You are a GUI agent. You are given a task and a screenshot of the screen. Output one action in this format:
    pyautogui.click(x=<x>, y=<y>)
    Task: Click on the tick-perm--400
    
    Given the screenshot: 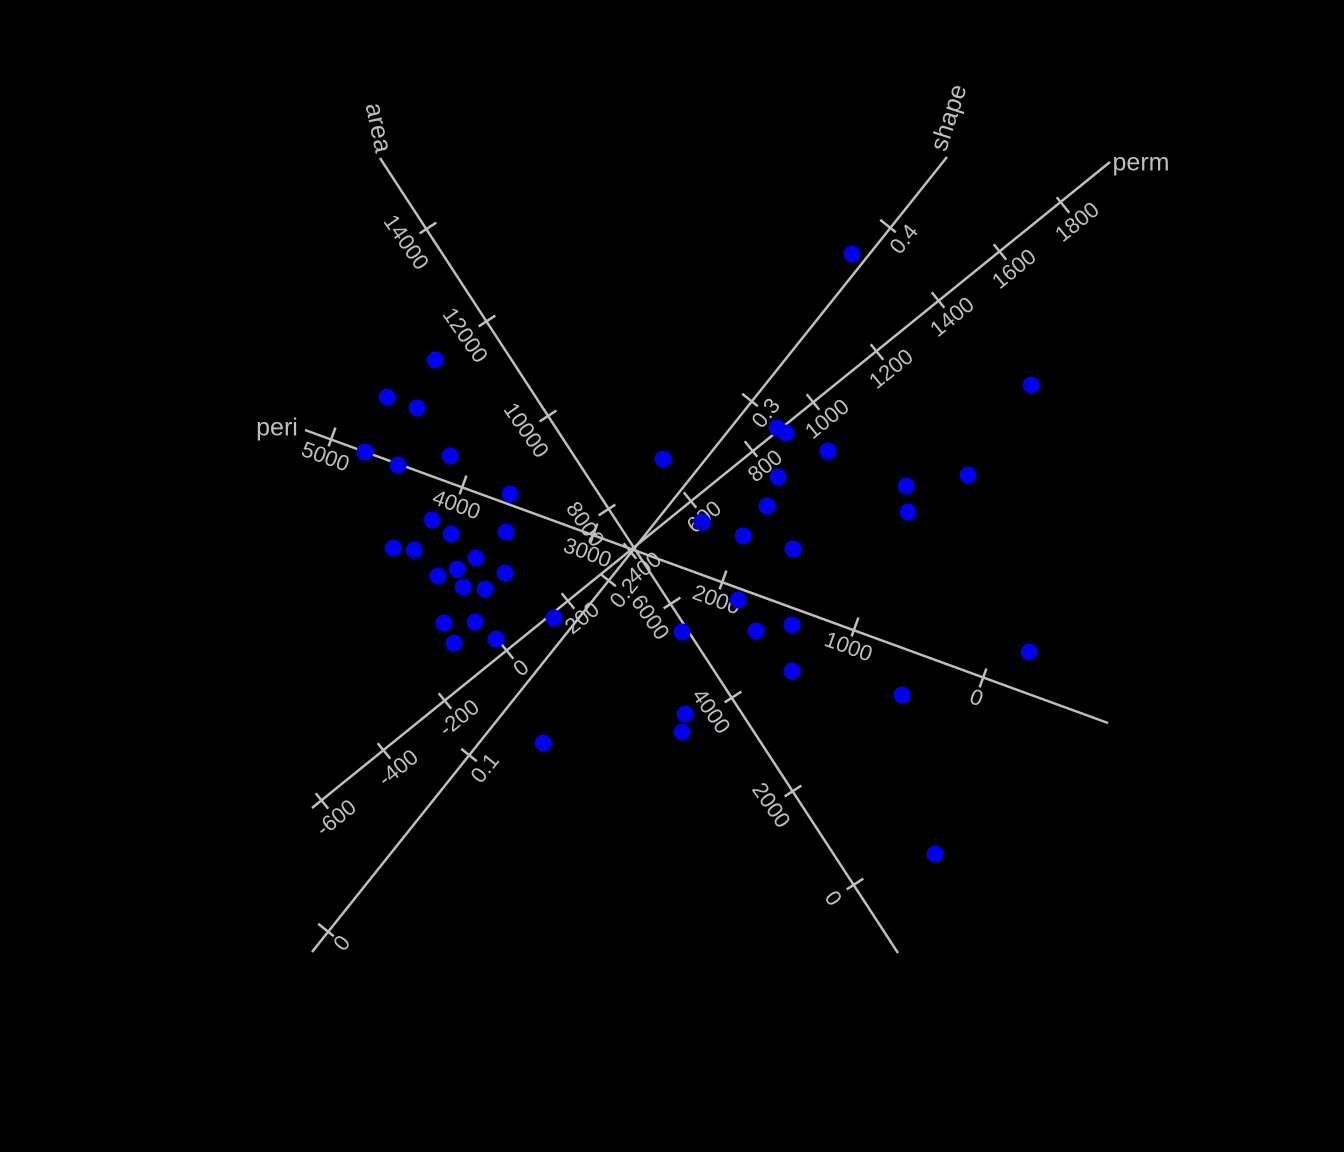 What is the action you would take?
    pyautogui.click(x=384, y=751)
    